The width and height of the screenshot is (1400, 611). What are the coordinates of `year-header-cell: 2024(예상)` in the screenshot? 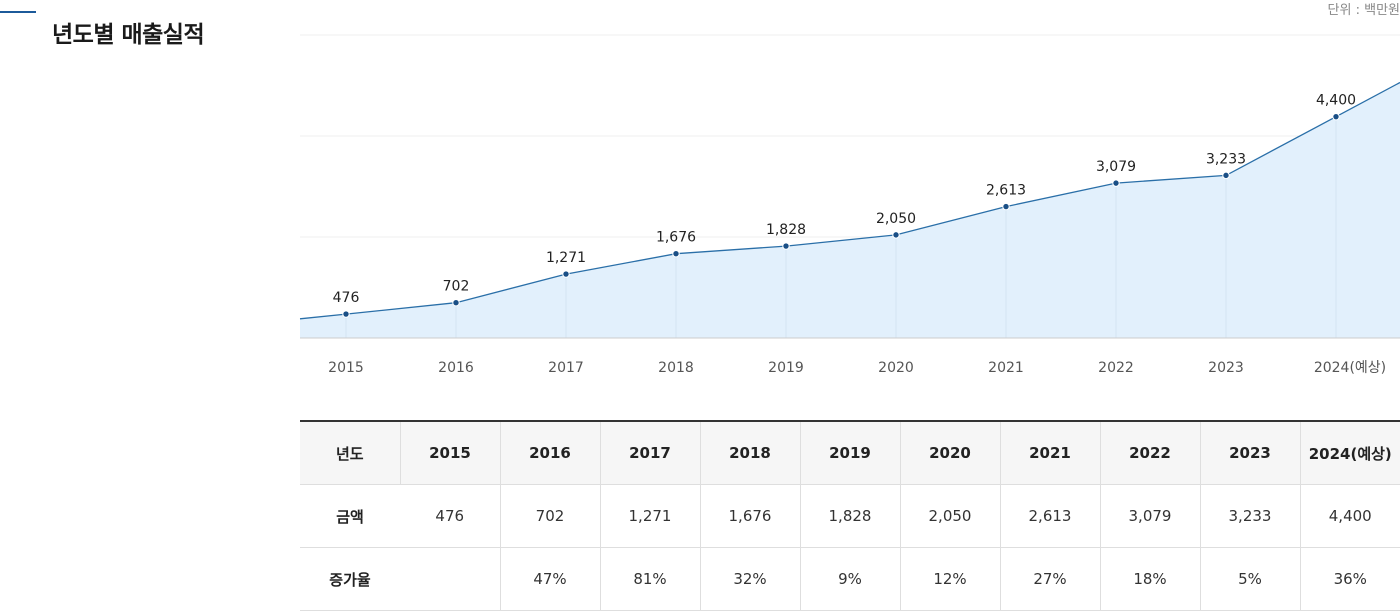 It's located at (1349, 453).